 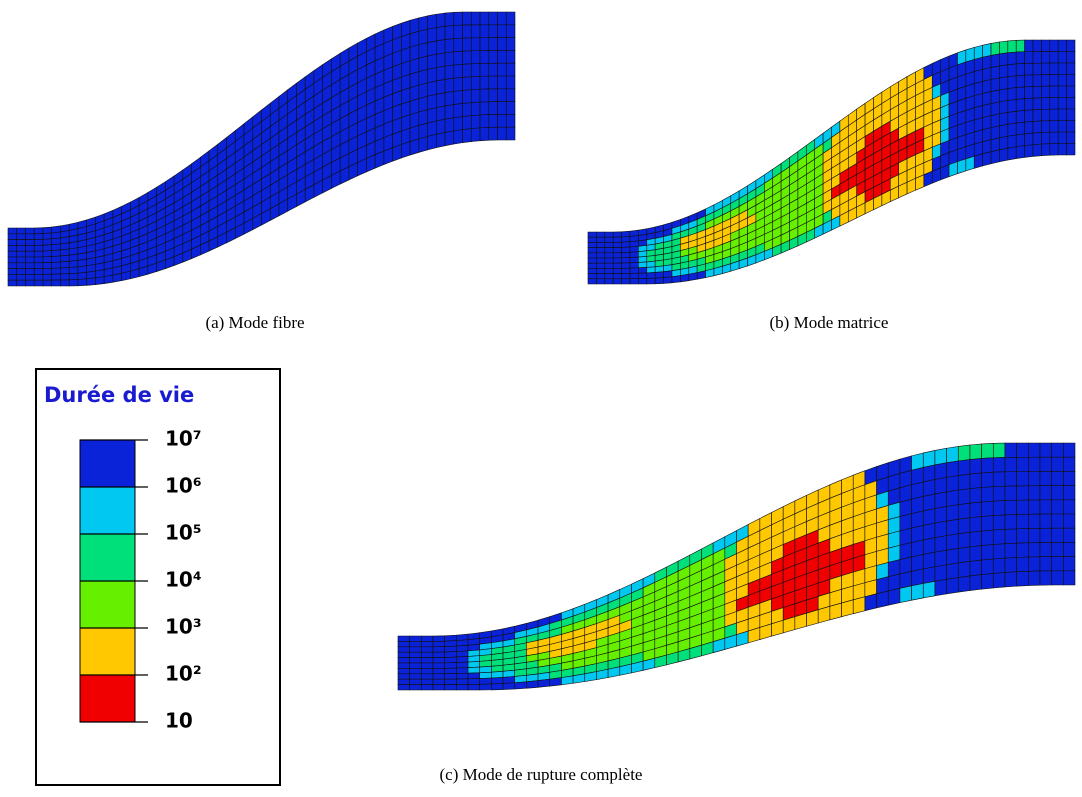 I want to click on legend-label: 10⁶, so click(x=183, y=486).